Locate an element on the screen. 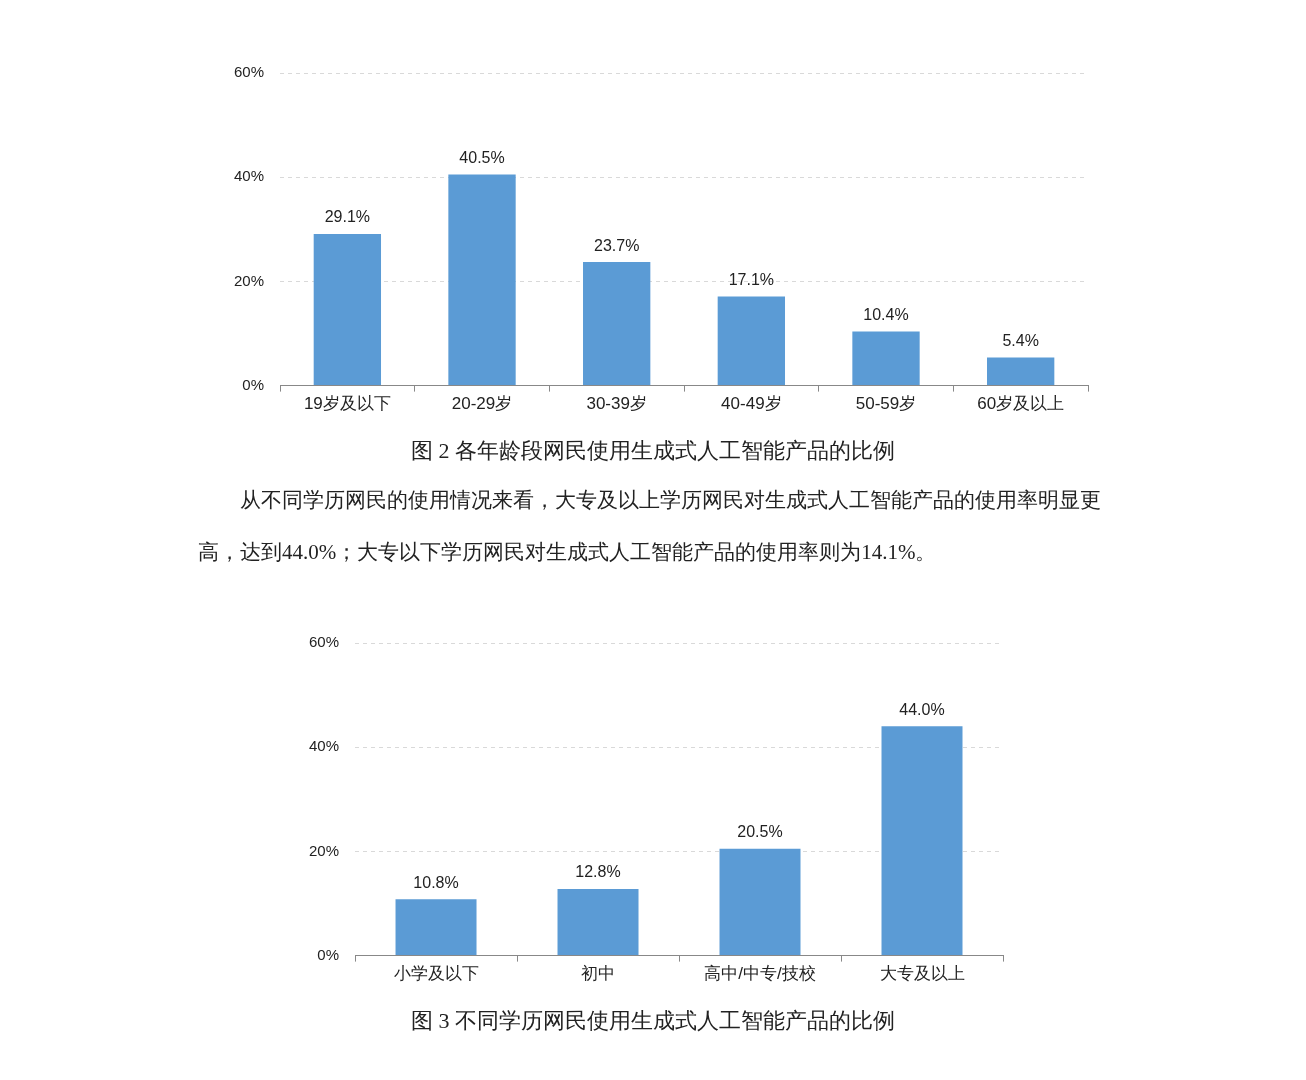 This screenshot has height=1080, width=1306. x-tick-label: 60岁及以上 is located at coordinates (1021, 404).